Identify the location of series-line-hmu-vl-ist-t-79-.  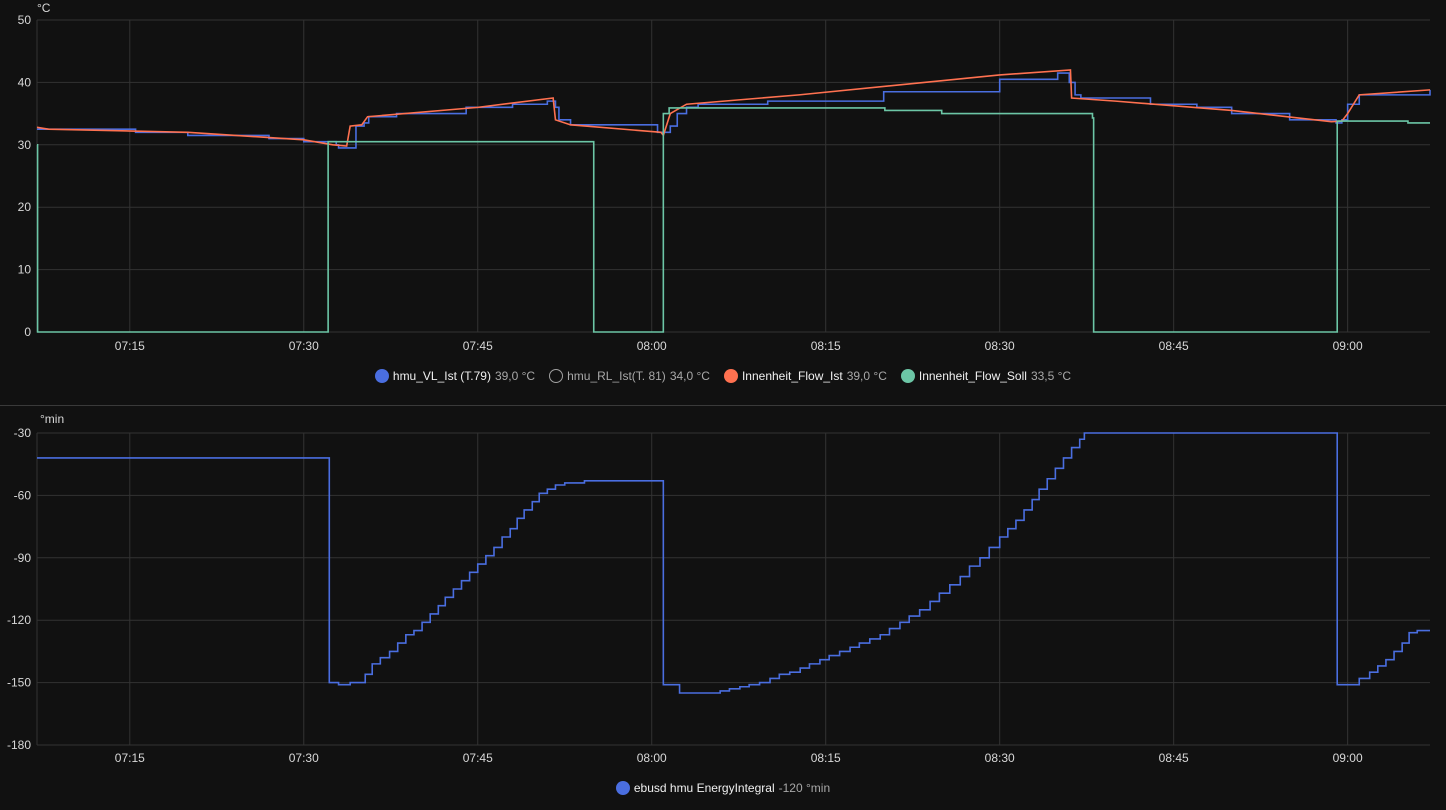
(734, 110).